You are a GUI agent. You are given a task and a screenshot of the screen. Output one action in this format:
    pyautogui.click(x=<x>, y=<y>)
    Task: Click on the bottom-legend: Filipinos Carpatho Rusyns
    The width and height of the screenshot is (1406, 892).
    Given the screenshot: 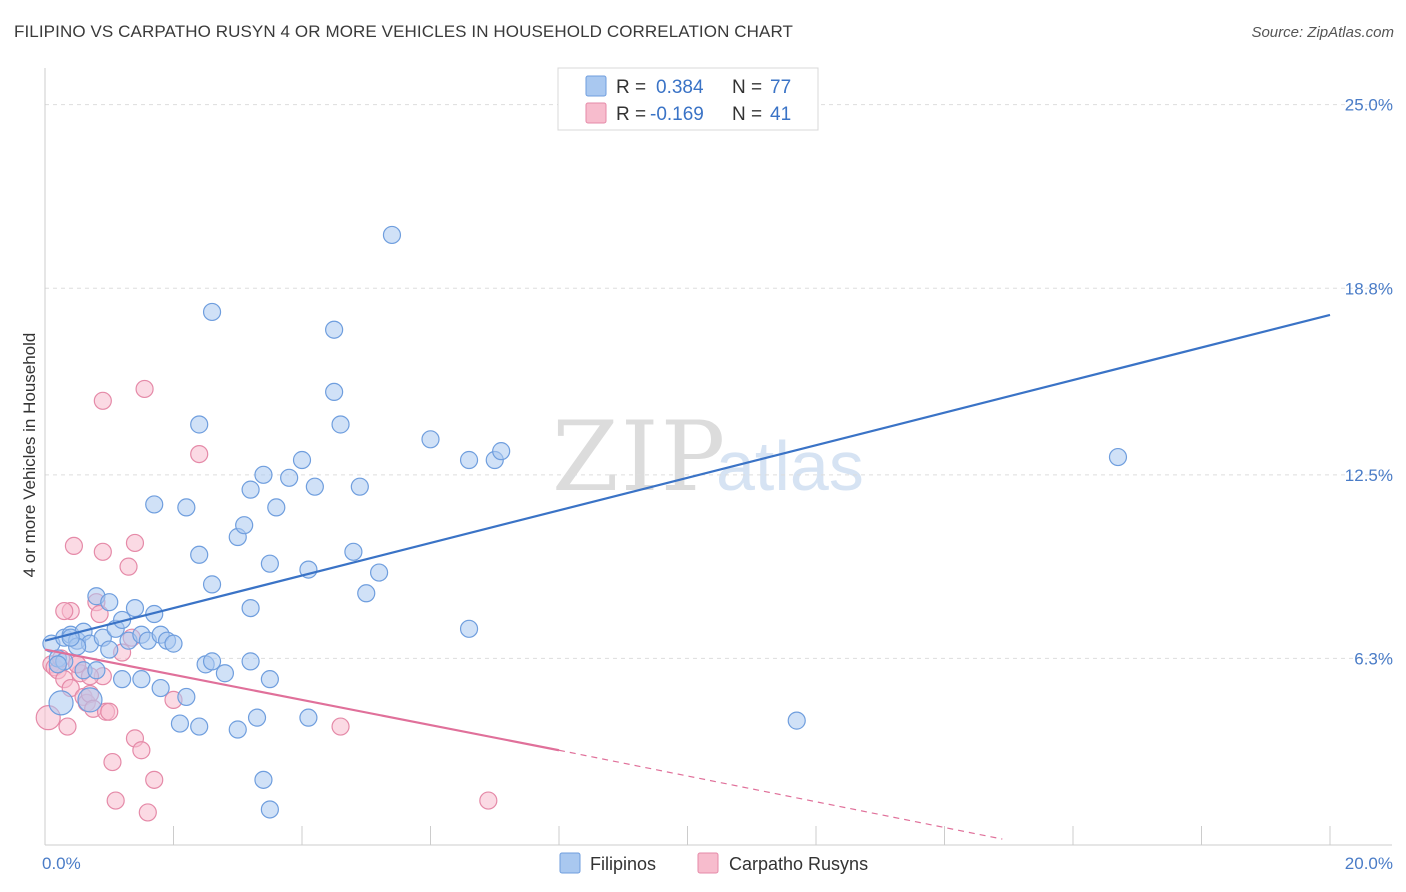 What is the action you would take?
    pyautogui.click(x=713, y=863)
    